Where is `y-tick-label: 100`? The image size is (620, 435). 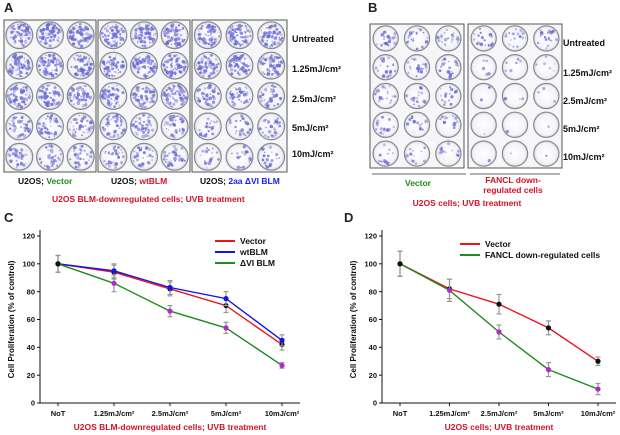
y-tick-label: 100 is located at coordinates (370, 263).